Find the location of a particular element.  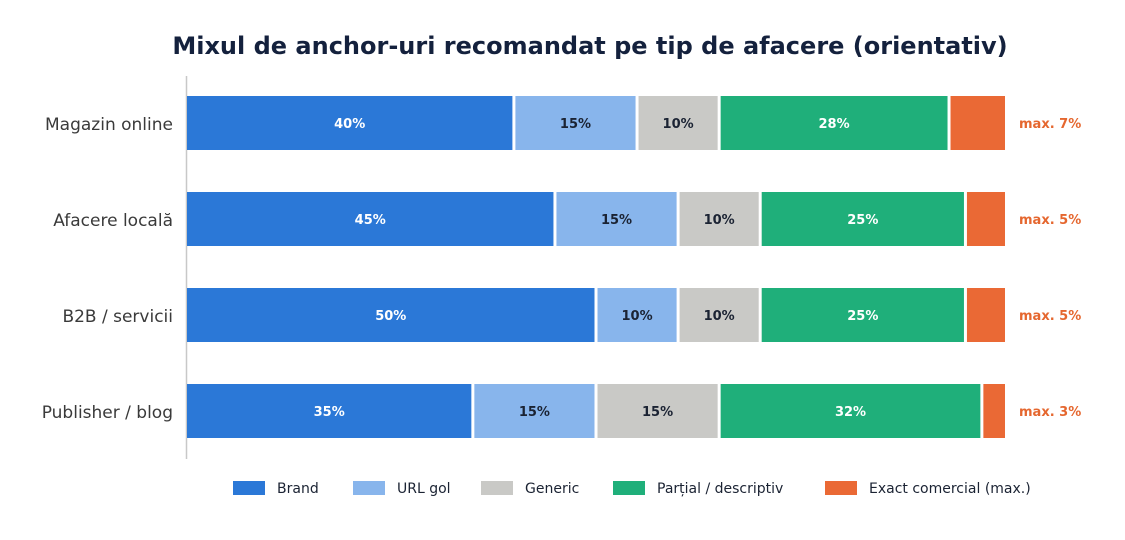

annotation-magazin-online: max. 7% is located at coordinates (1050, 124).